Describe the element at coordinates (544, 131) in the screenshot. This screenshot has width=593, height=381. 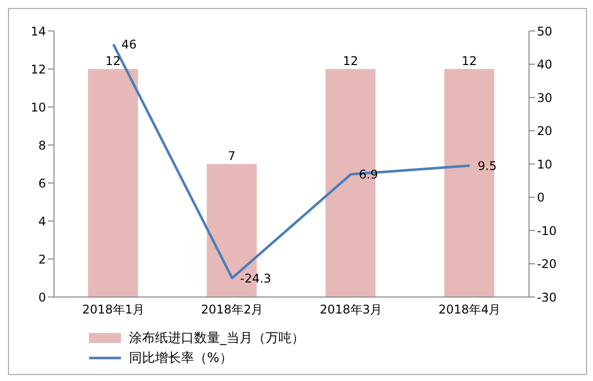
I see `y2-tick-label: 20` at that location.